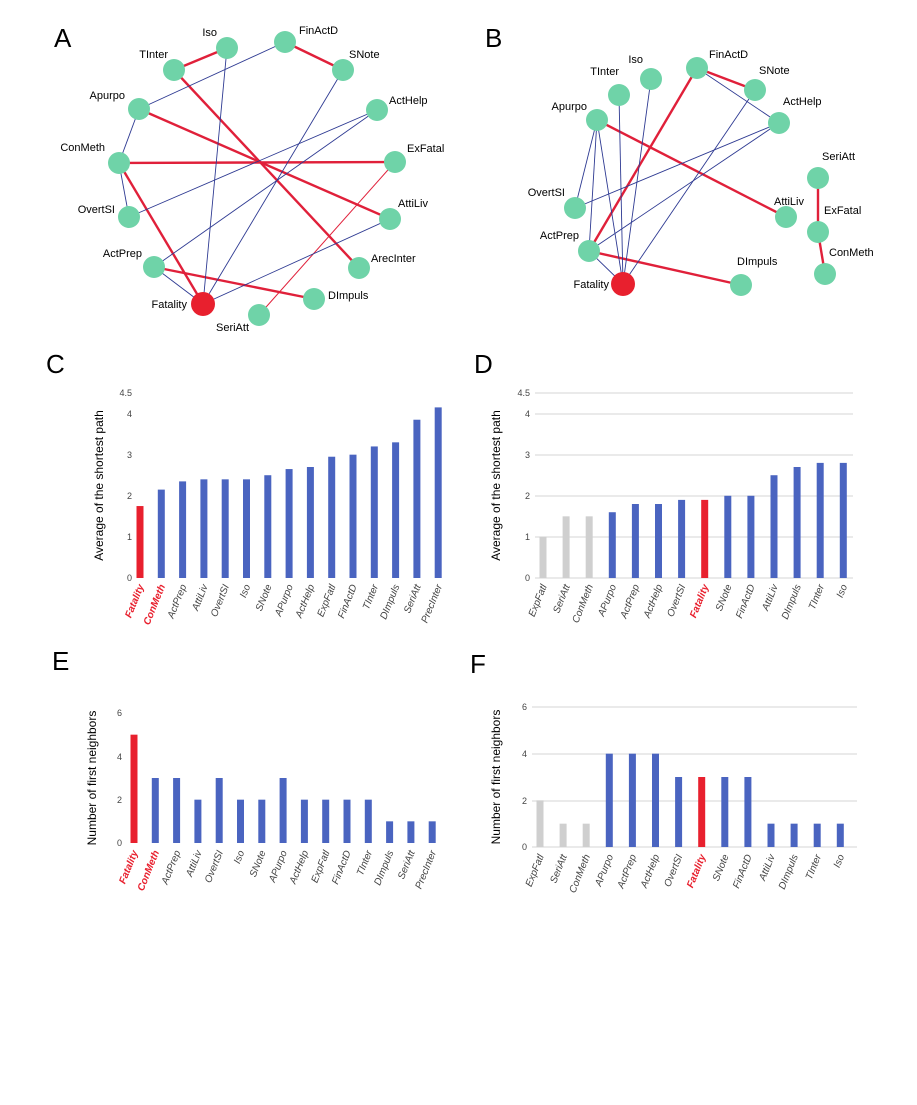 This screenshot has width=917, height=1105. What do you see at coordinates (774, 71) in the screenshot?
I see `node-label-snote: SNote` at bounding box center [774, 71].